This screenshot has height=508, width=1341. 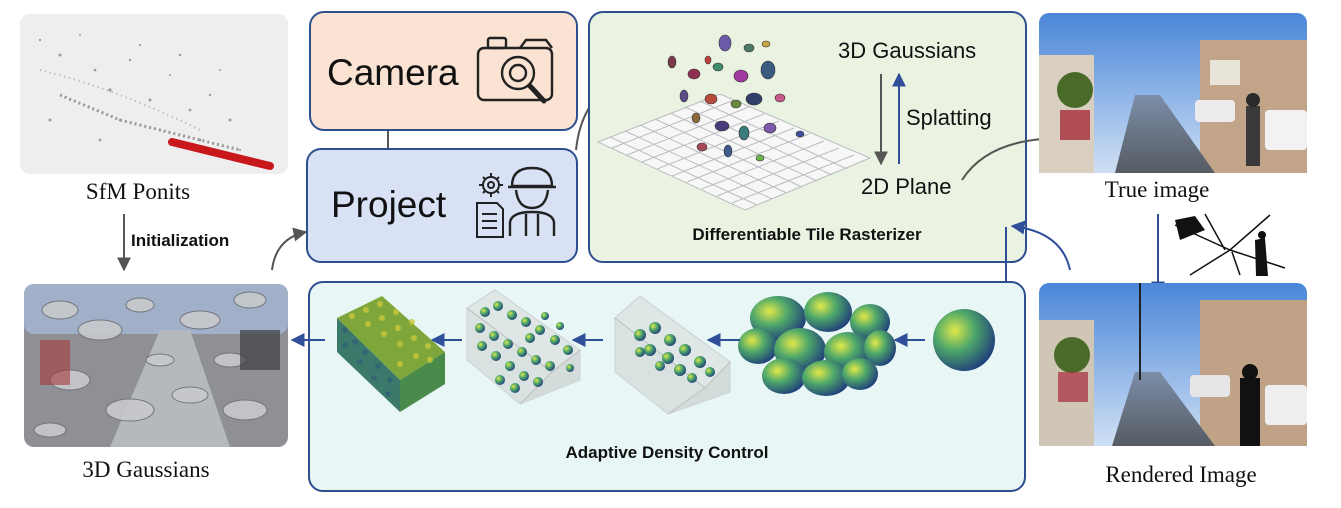 What do you see at coordinates (289, 249) in the screenshot?
I see `gaussians-to-project-arrow` at bounding box center [289, 249].